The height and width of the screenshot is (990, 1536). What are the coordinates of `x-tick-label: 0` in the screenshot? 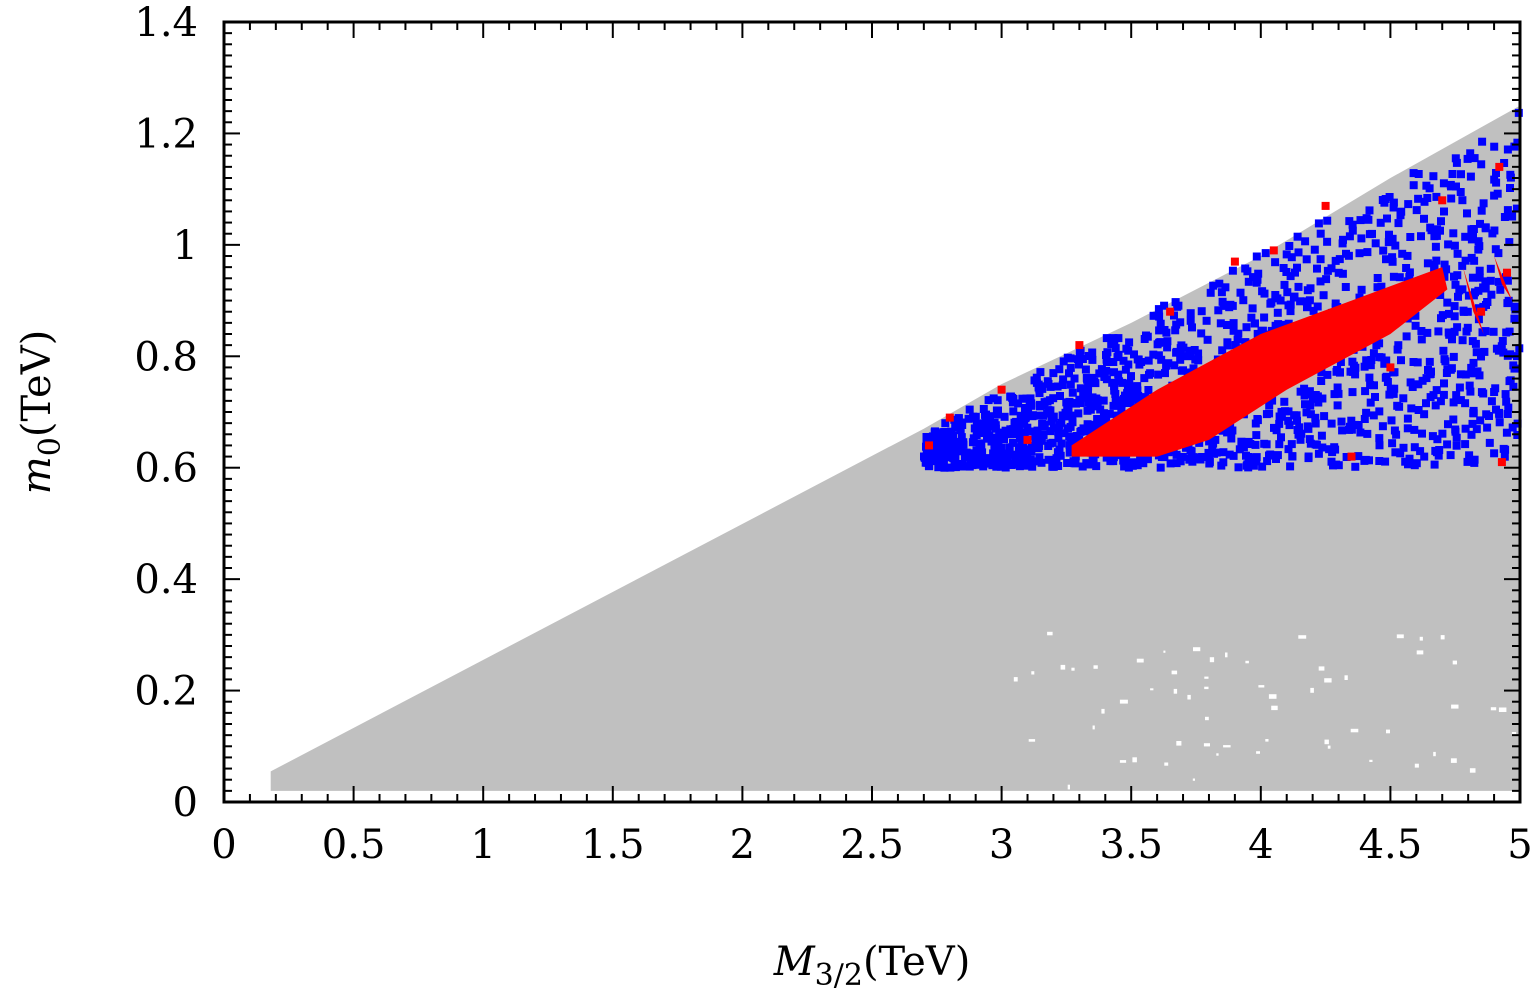 It's located at (223, 845).